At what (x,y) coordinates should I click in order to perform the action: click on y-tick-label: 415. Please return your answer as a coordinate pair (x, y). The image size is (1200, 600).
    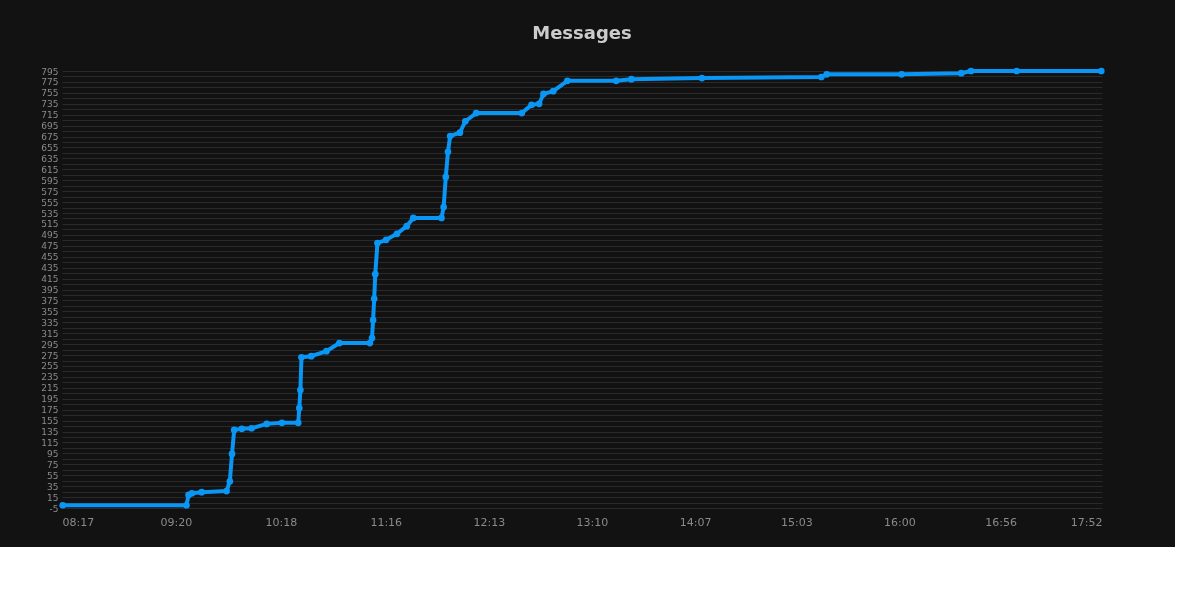
    Looking at the image, I should click on (50, 279).